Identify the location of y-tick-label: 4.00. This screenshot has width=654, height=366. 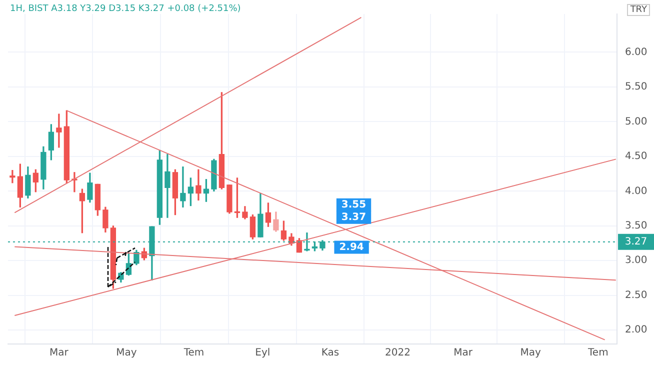
(636, 191).